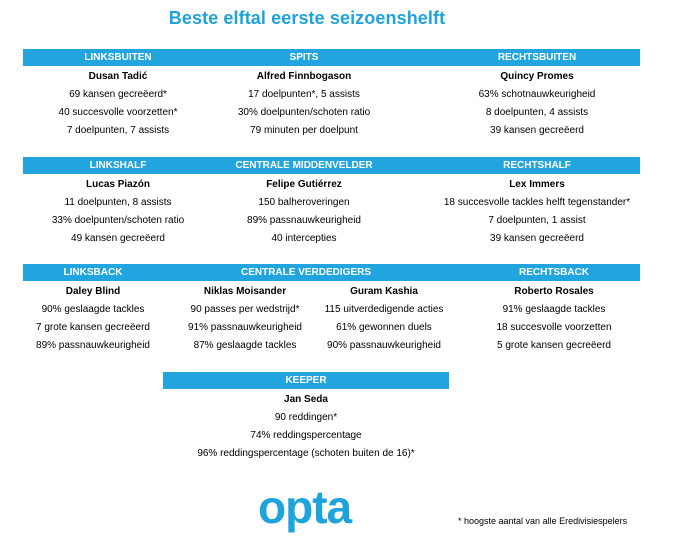 The height and width of the screenshot is (555, 674). Describe the element at coordinates (304, 112) in the screenshot. I see `player-stat: 30% doelpunten/schoten ratio` at that location.